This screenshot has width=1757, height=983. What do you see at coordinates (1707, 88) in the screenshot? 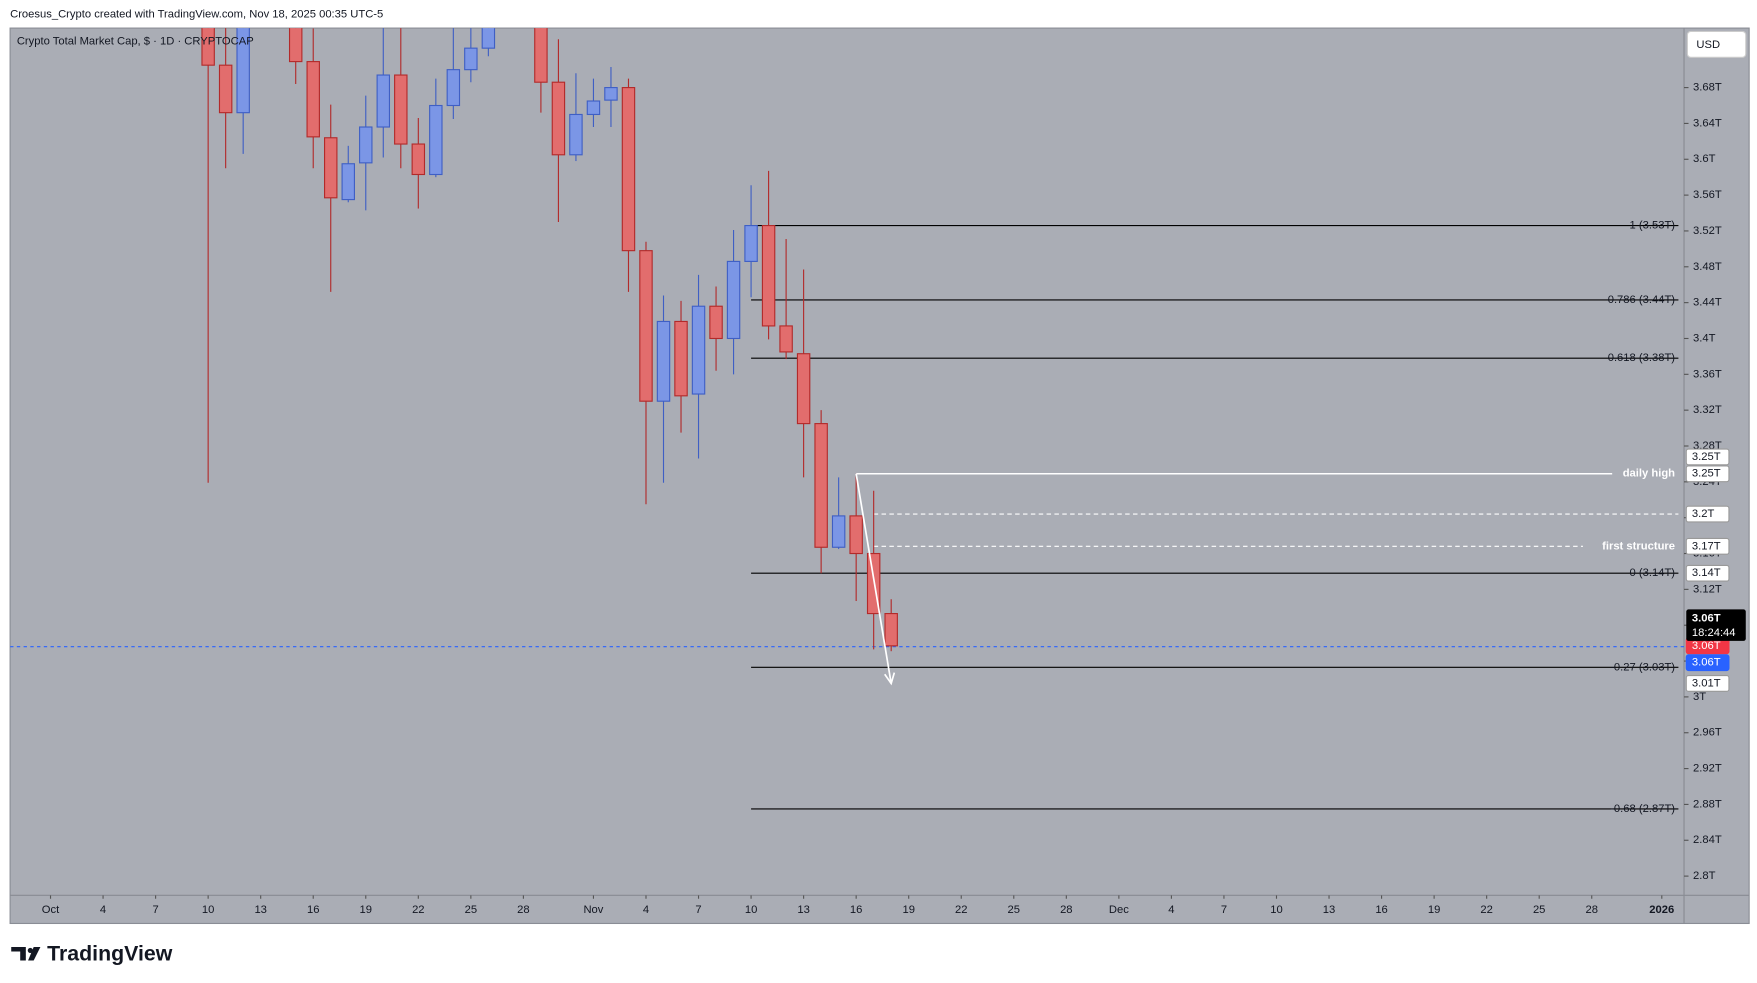
I see `y-tick-label: 3.68T` at bounding box center [1707, 88].